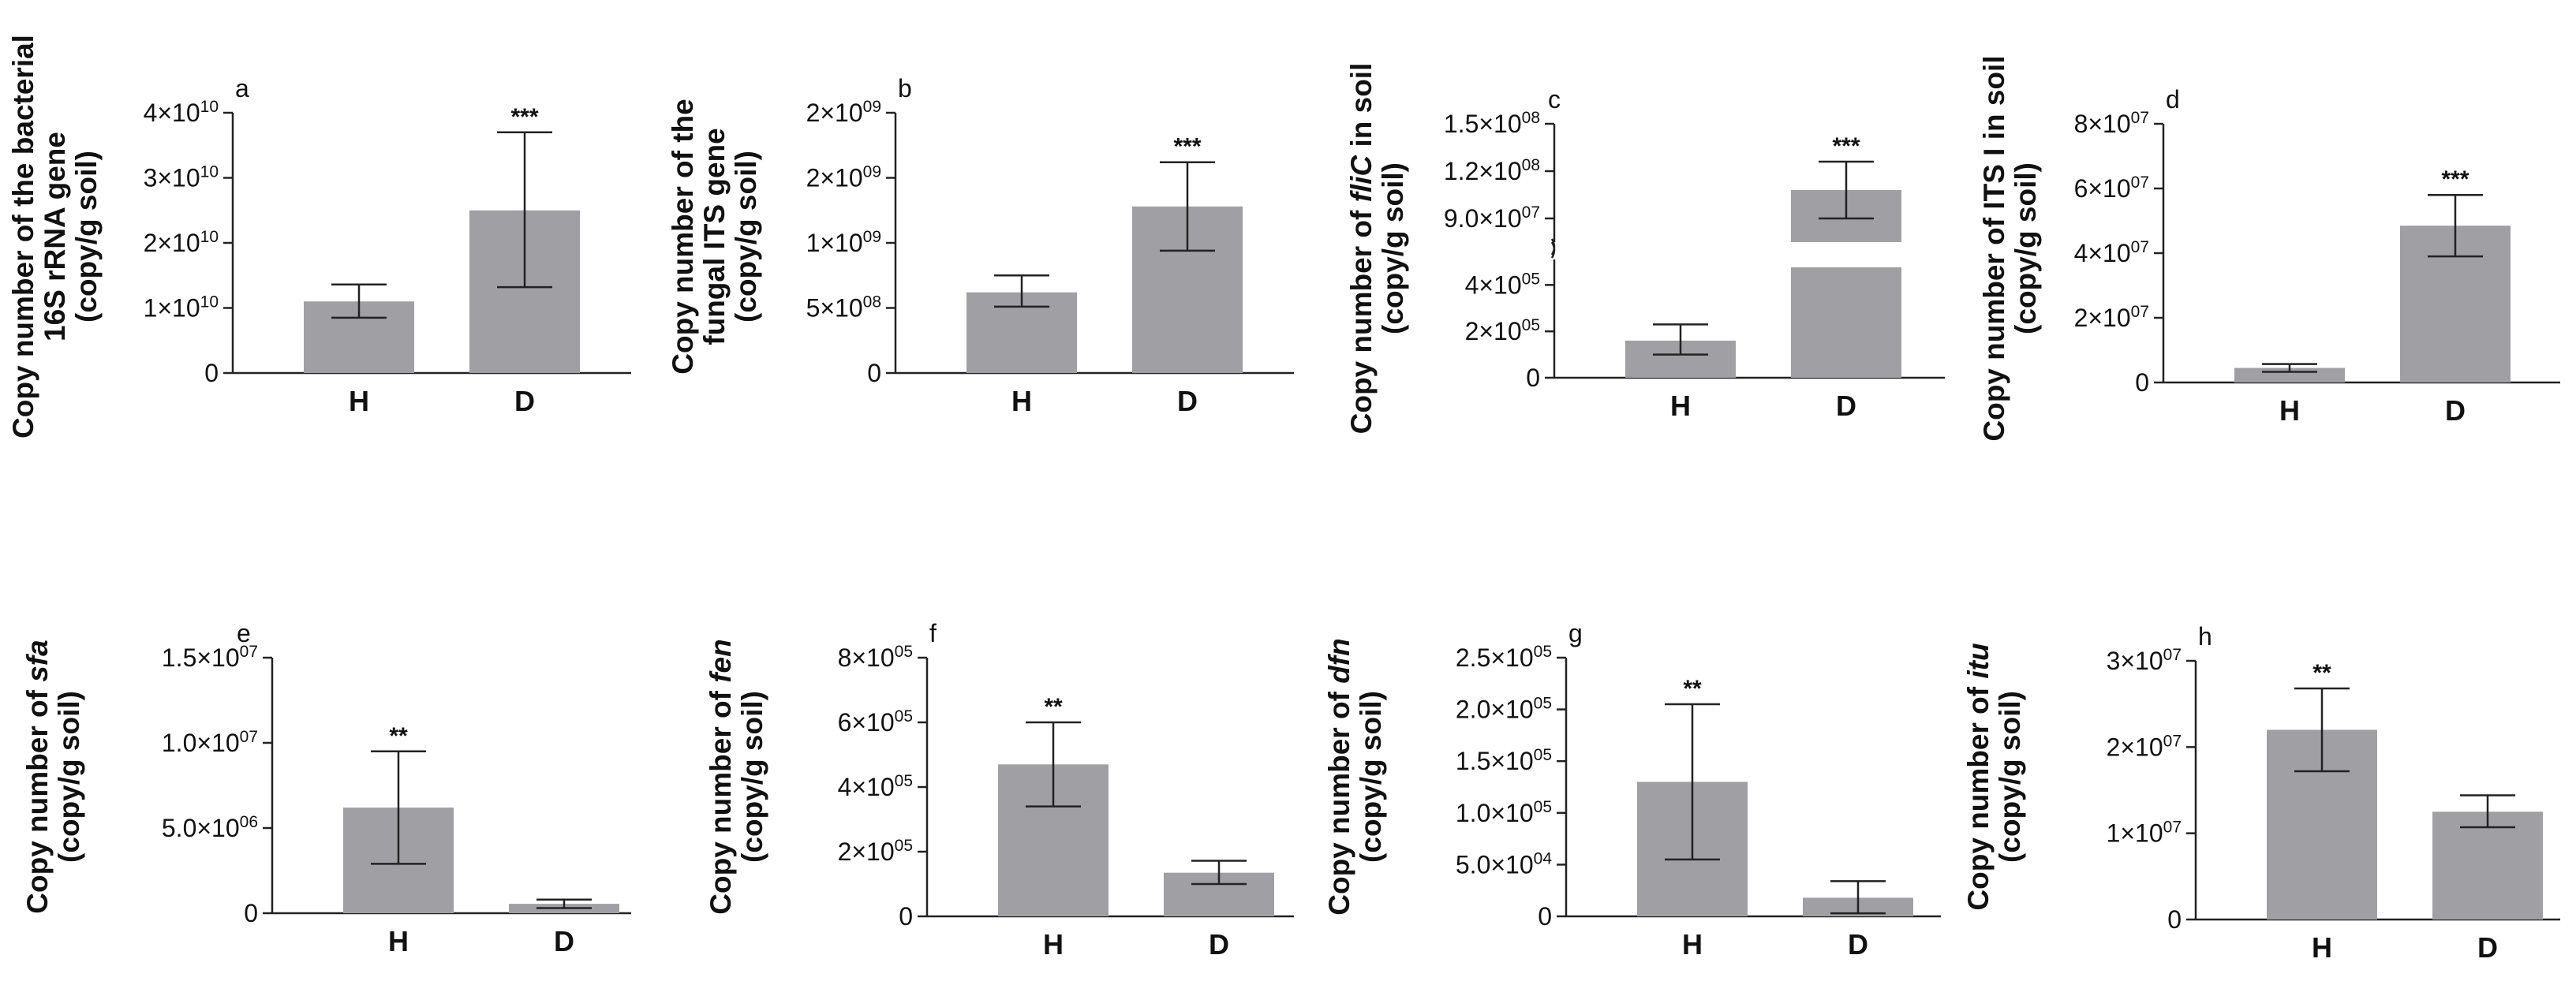 The width and height of the screenshot is (2576, 996). I want to click on panel-label: e, so click(244, 633).